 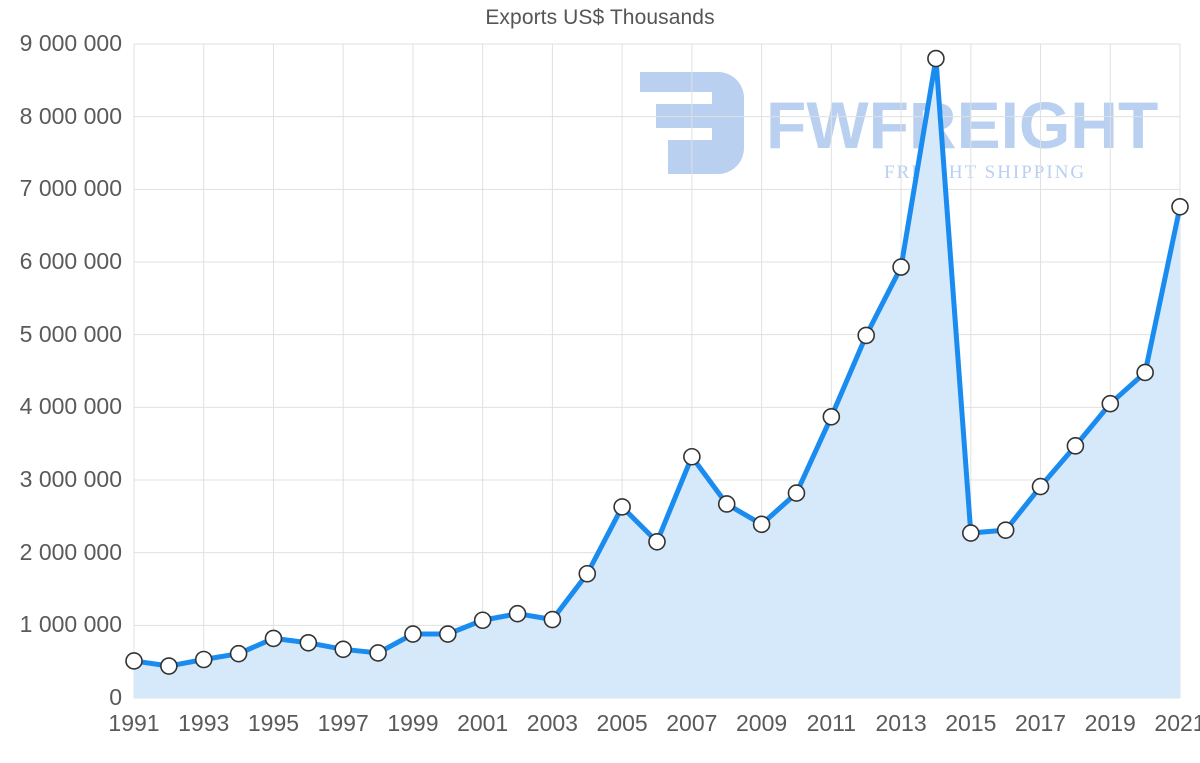 I want to click on y-axis-tick-label: 3 000 000, so click(x=70, y=479).